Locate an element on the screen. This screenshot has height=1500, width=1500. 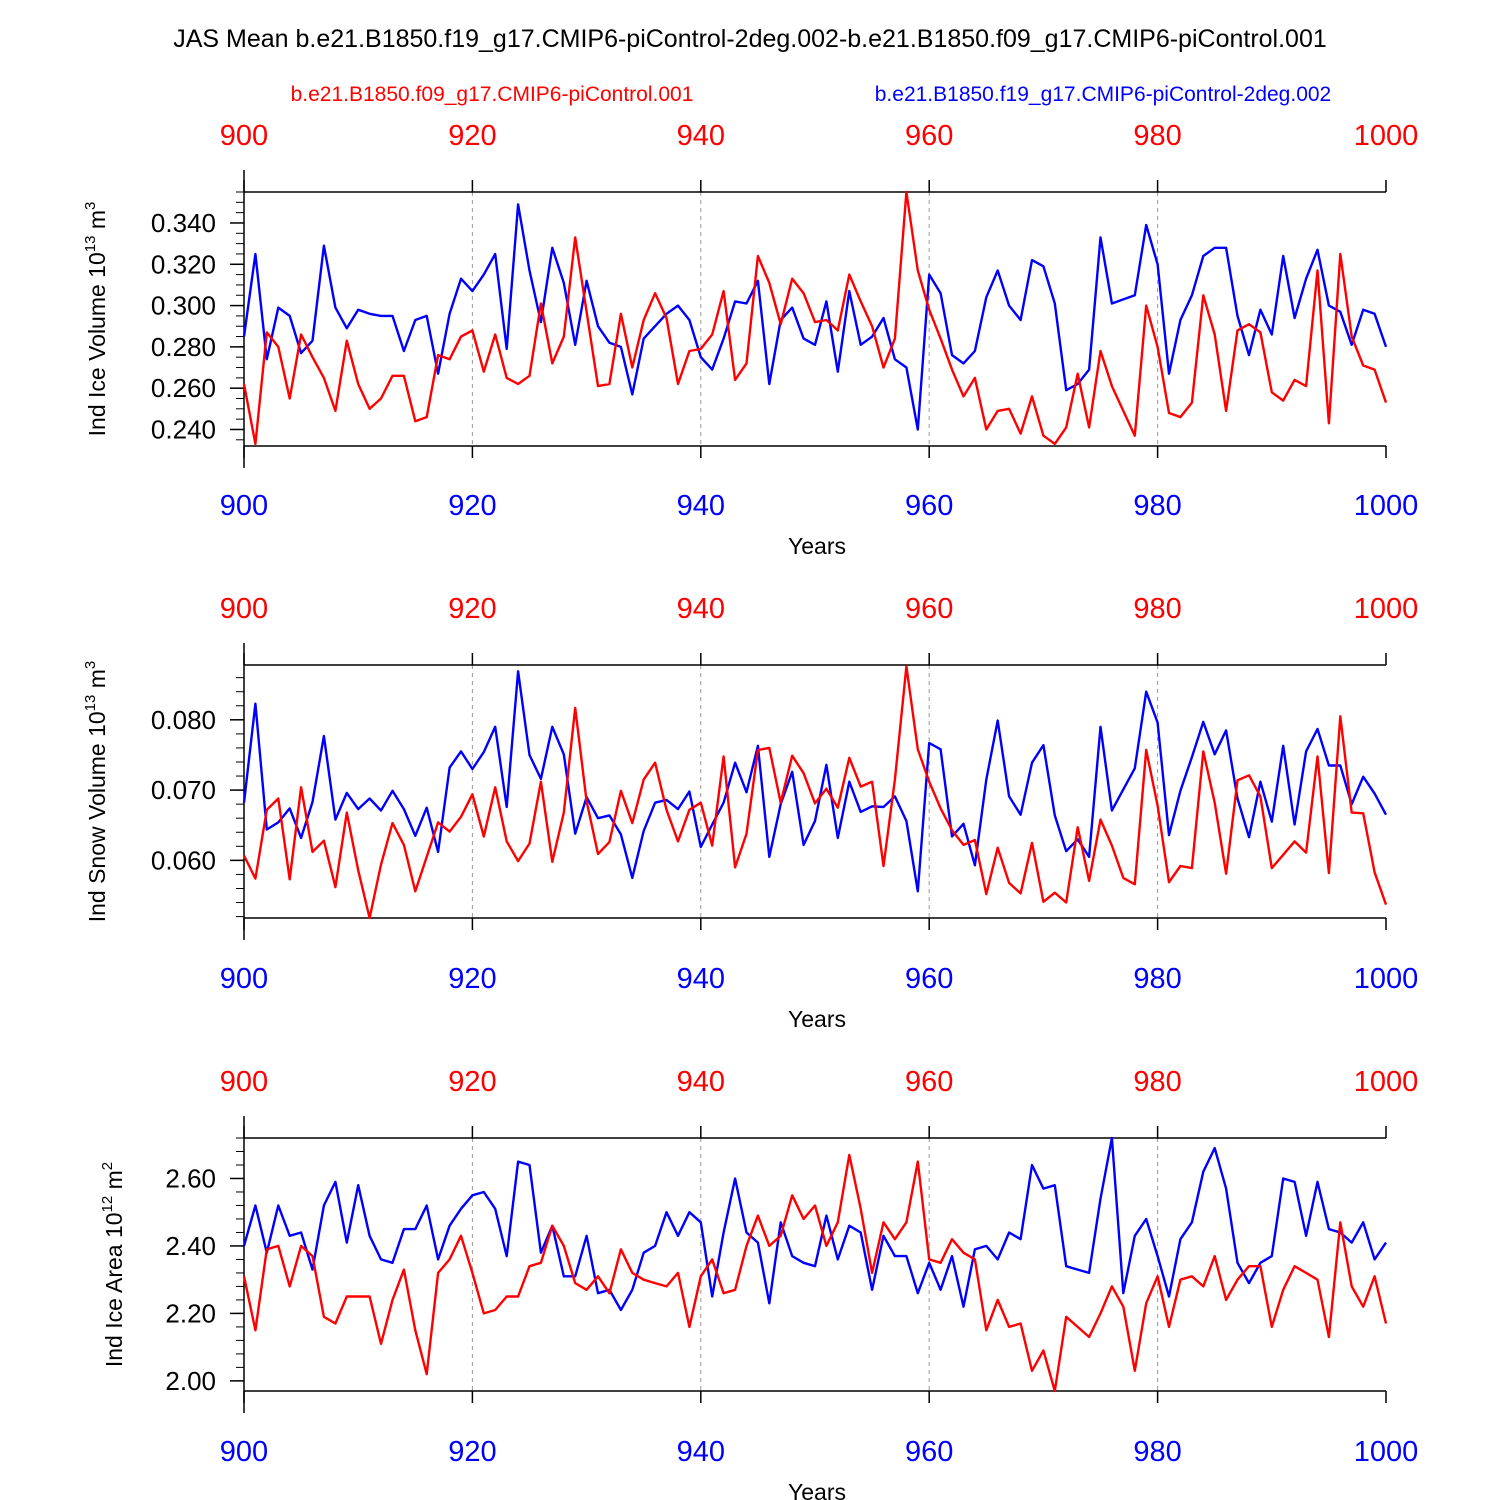
y-tick-label: 2.40 is located at coordinates (190, 1246).